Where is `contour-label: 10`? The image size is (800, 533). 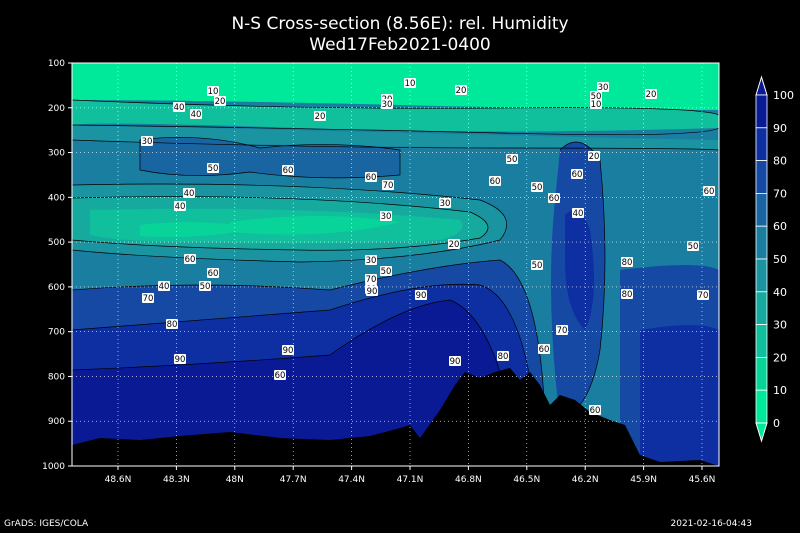
contour-label: 10 is located at coordinates (213, 91).